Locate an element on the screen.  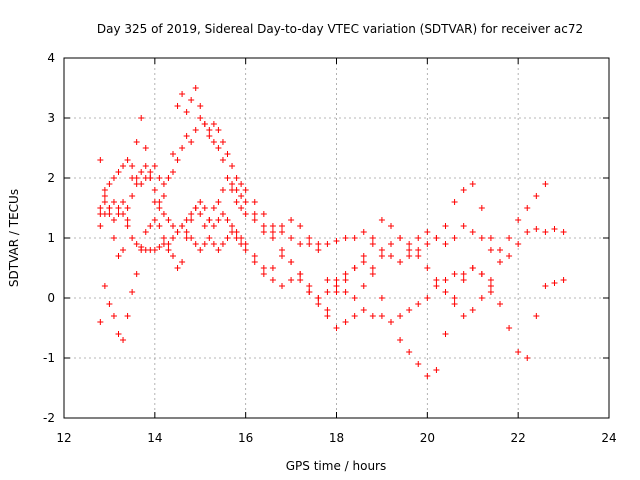
y-tick-label: 4 is located at coordinates (51, 58).